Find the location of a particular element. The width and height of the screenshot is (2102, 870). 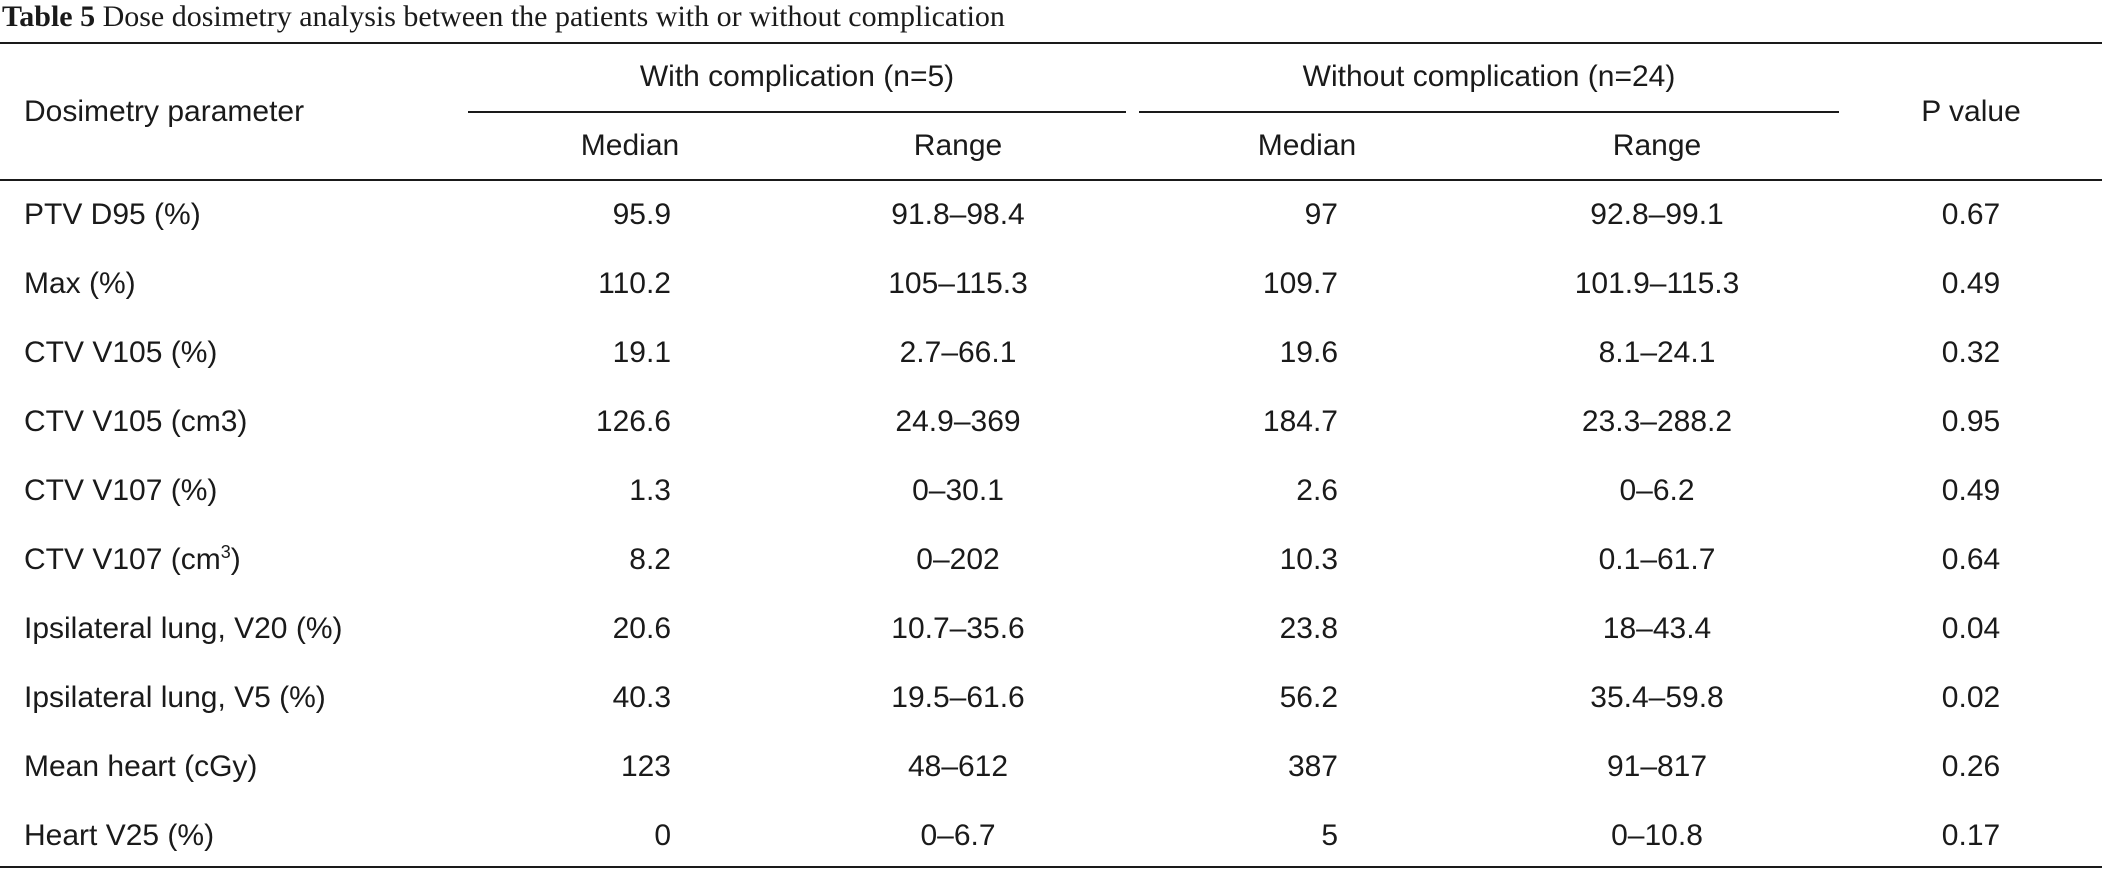

cell-range-without: 0–6.2 is located at coordinates (1657, 490).